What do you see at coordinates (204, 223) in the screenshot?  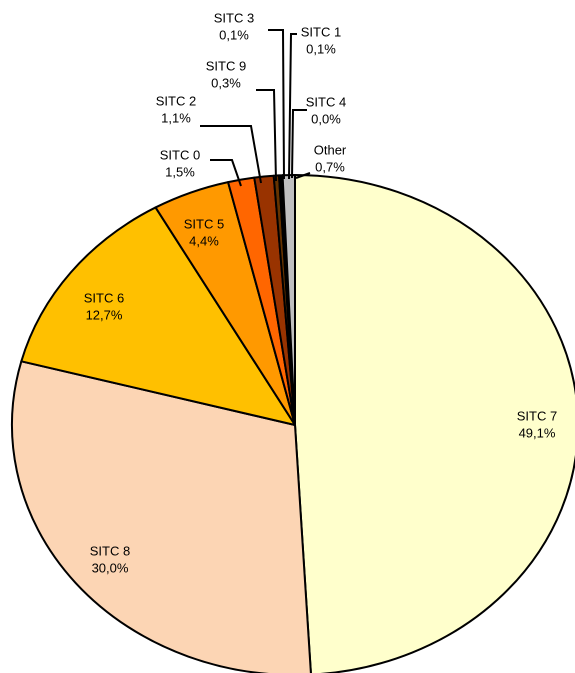 I see `slice-label: SITC 5` at bounding box center [204, 223].